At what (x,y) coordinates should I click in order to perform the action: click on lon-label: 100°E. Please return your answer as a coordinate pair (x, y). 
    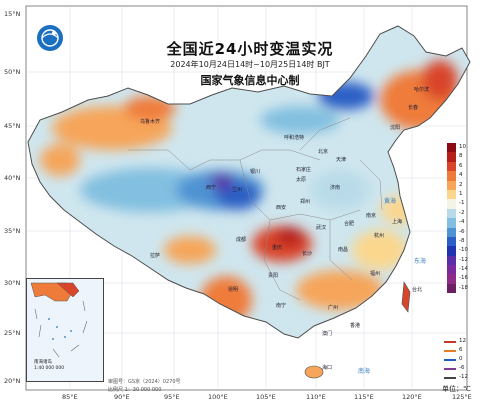
    Looking at the image, I should click on (218, 397).